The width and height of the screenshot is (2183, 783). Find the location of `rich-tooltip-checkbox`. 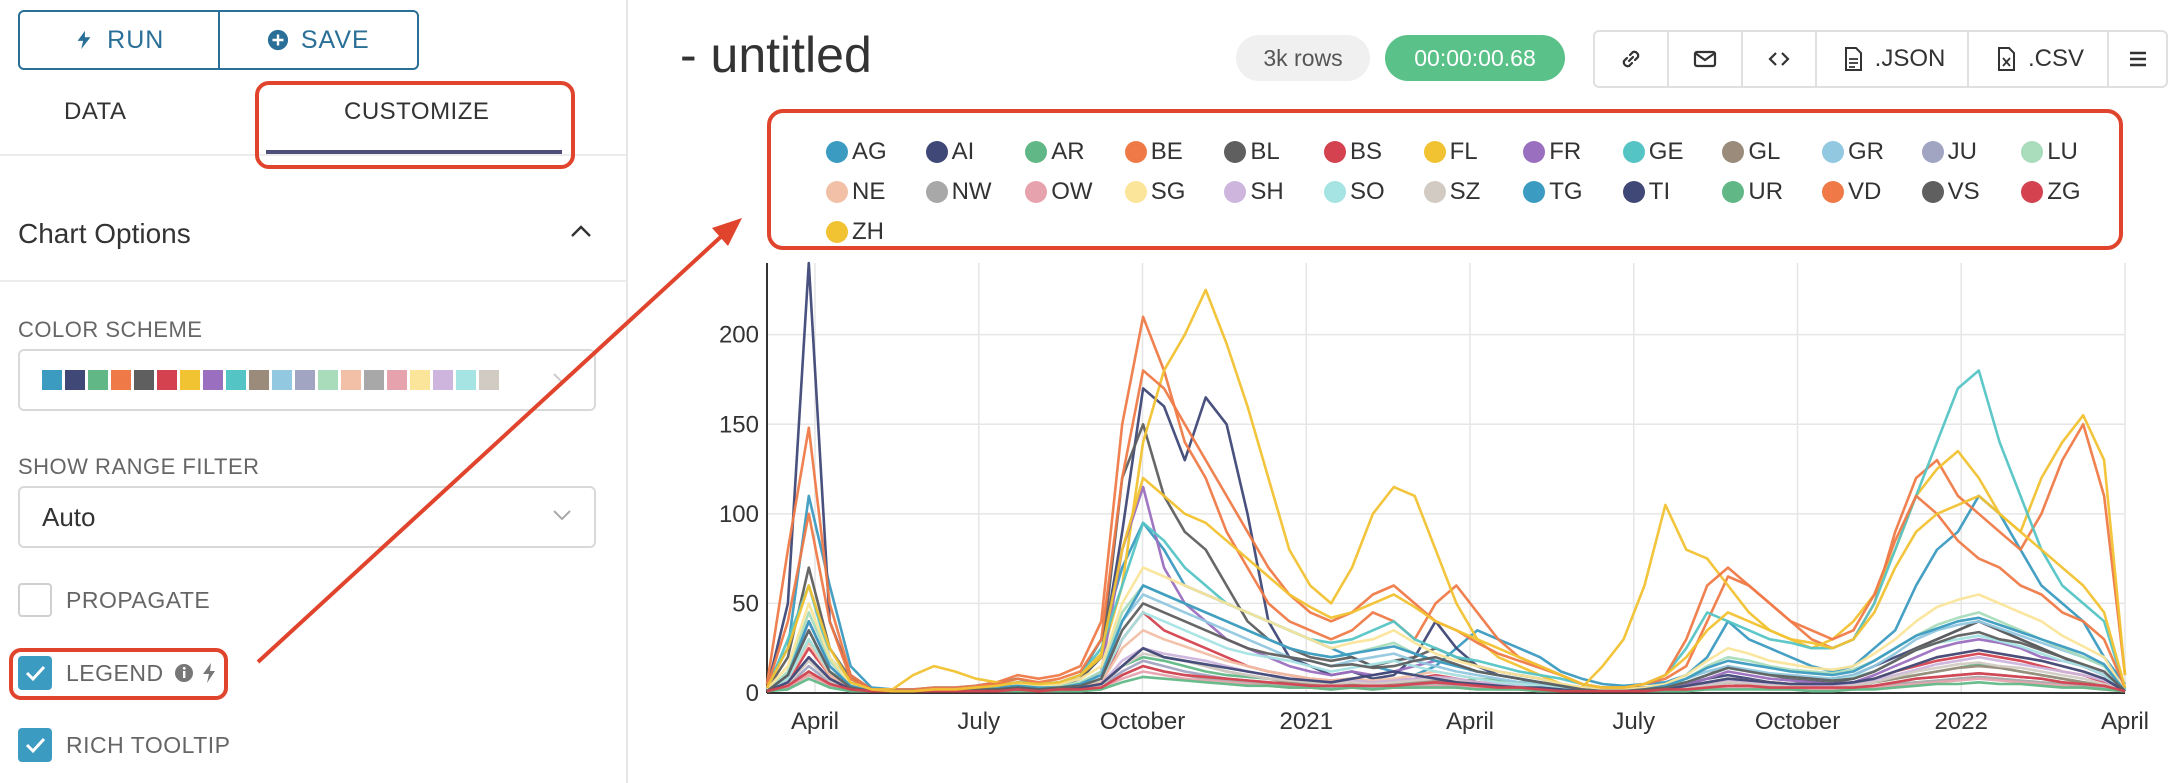

rich-tooltip-checkbox is located at coordinates (35, 745).